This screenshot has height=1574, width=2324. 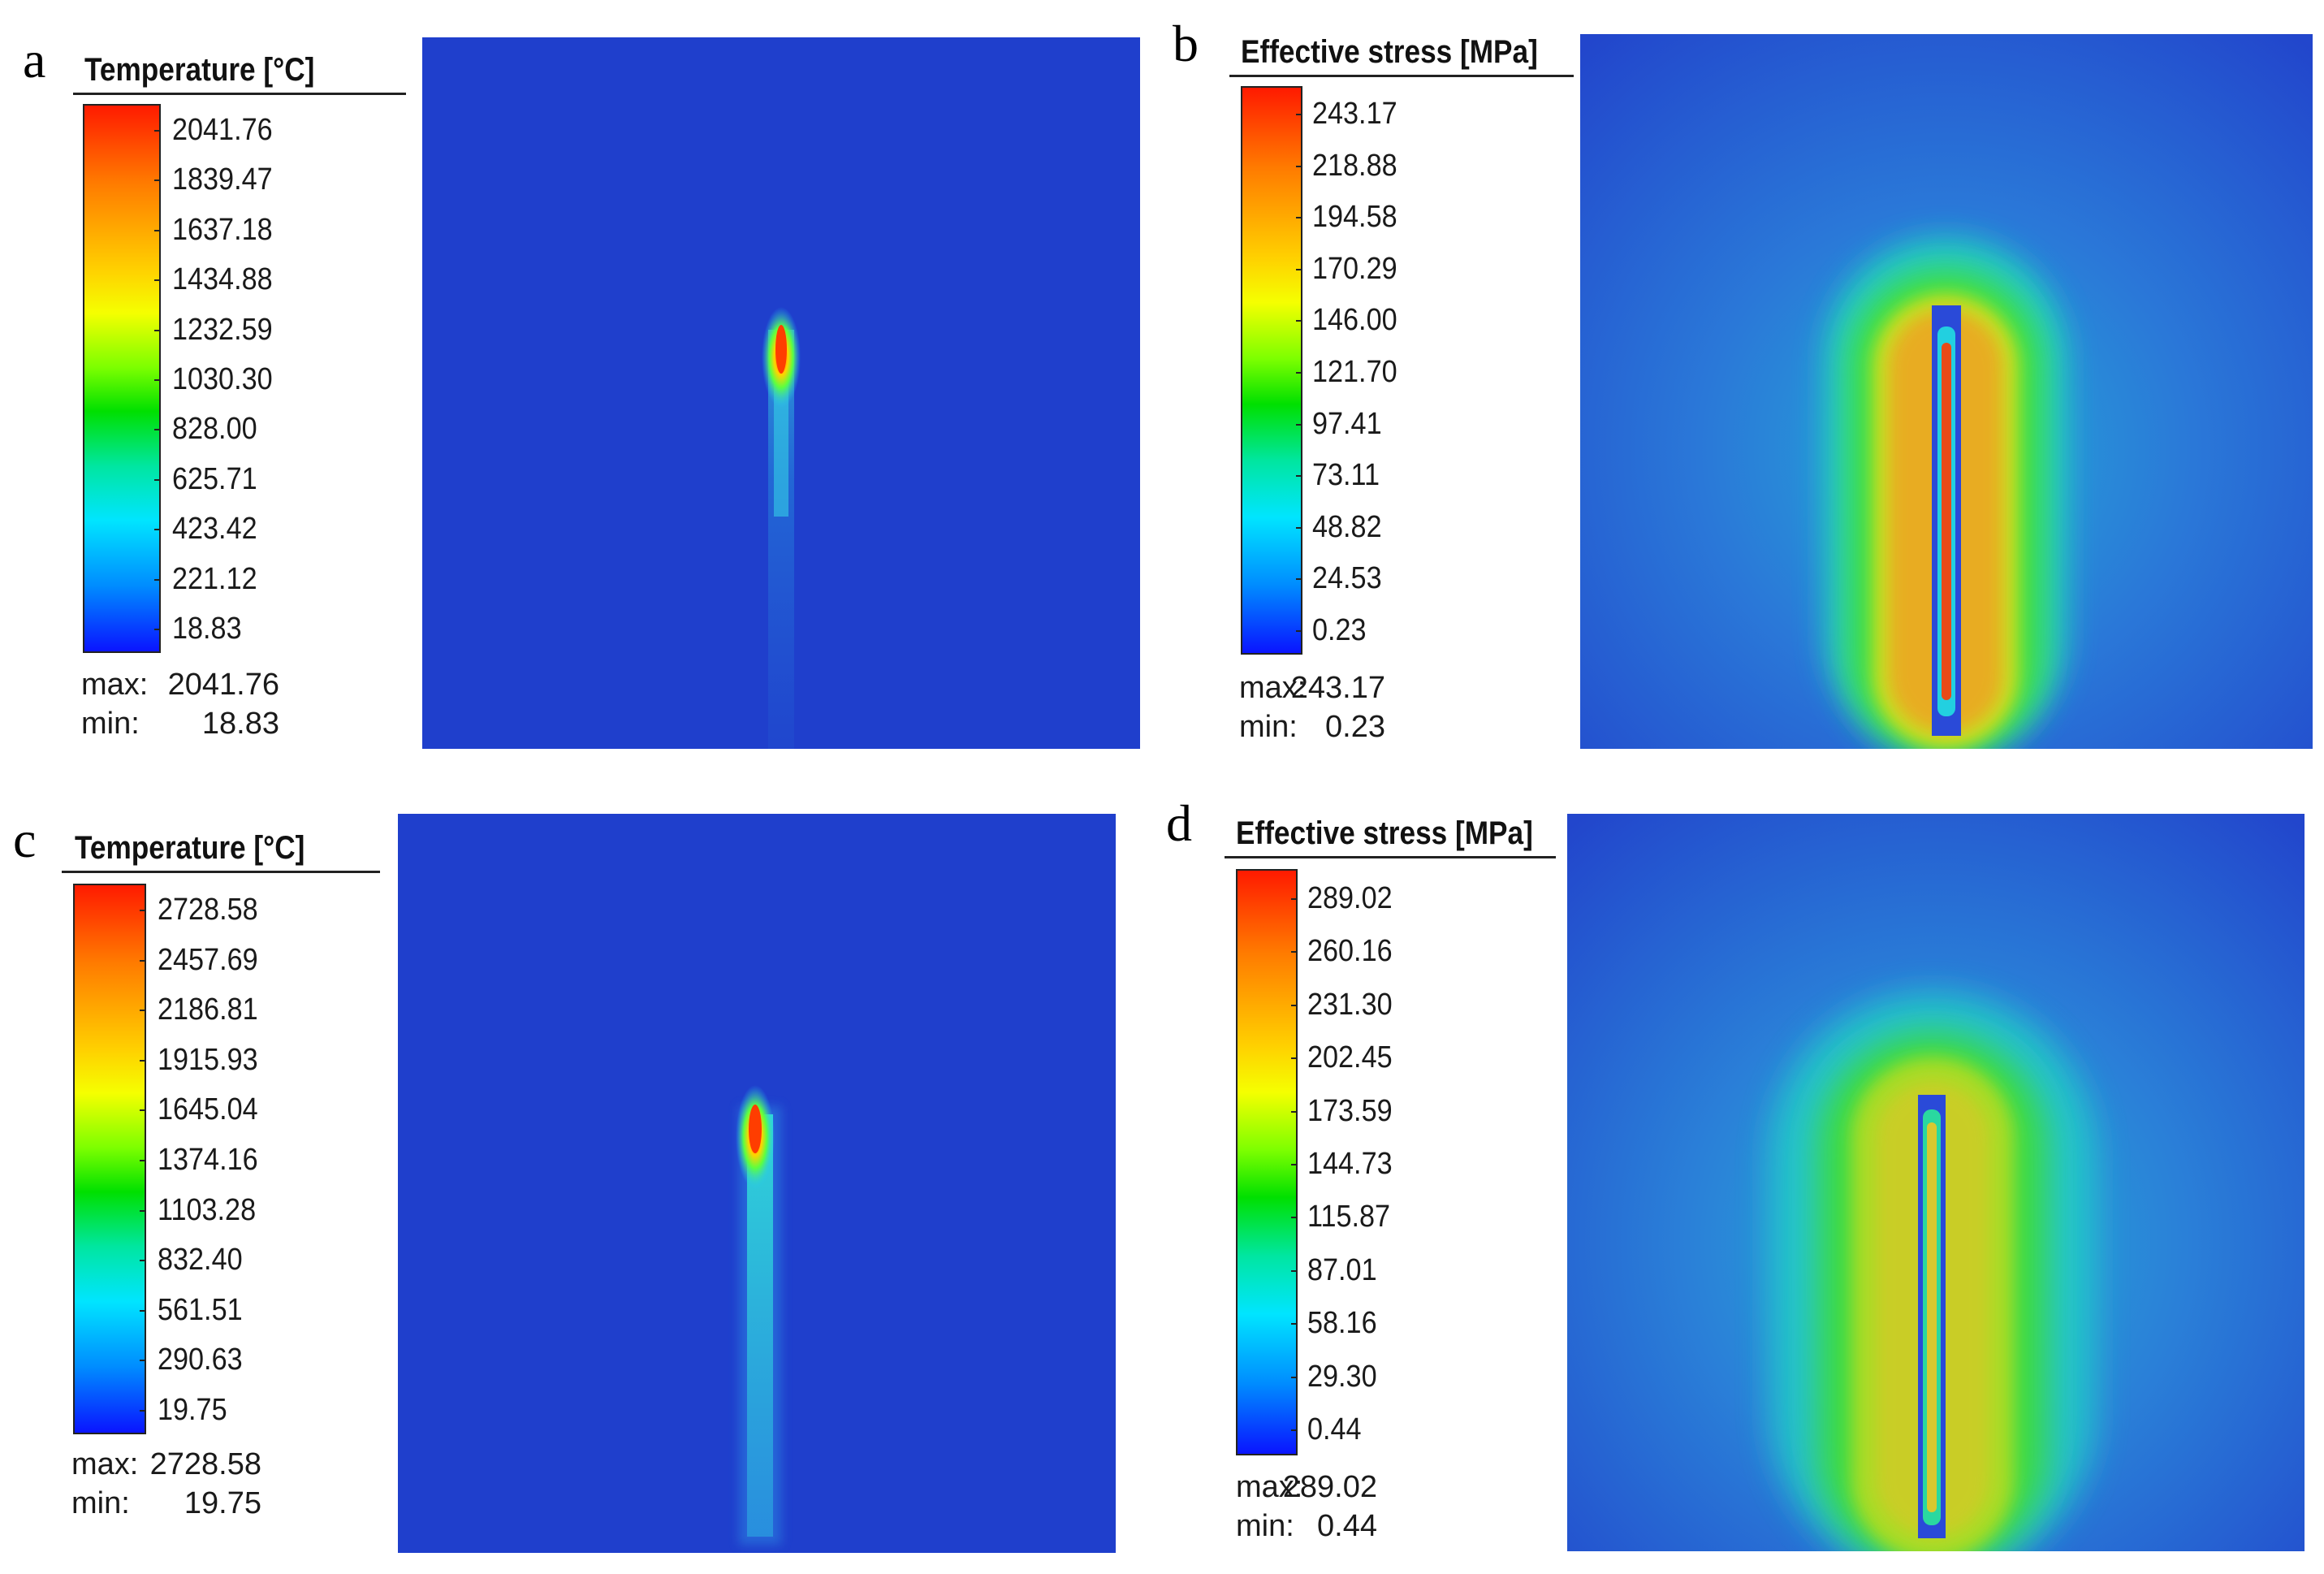 I want to click on colorbar-tick-label-b: 73.11, so click(x=1346, y=475).